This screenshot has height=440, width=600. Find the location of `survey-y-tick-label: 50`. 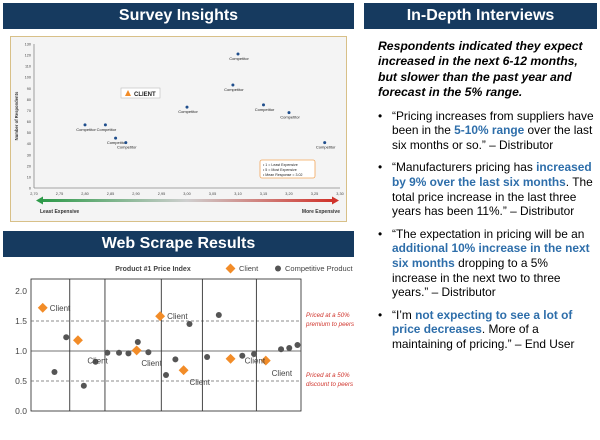

survey-y-tick-label: 50 is located at coordinates (29, 133).